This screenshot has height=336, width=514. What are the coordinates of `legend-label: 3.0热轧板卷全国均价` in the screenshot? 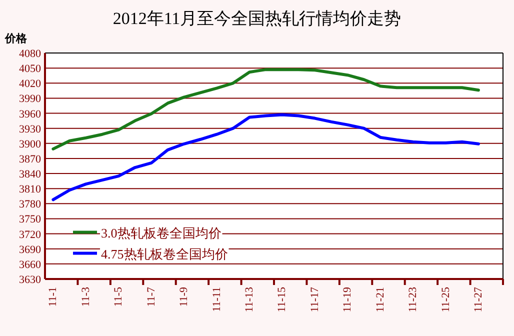 It's located at (161, 232).